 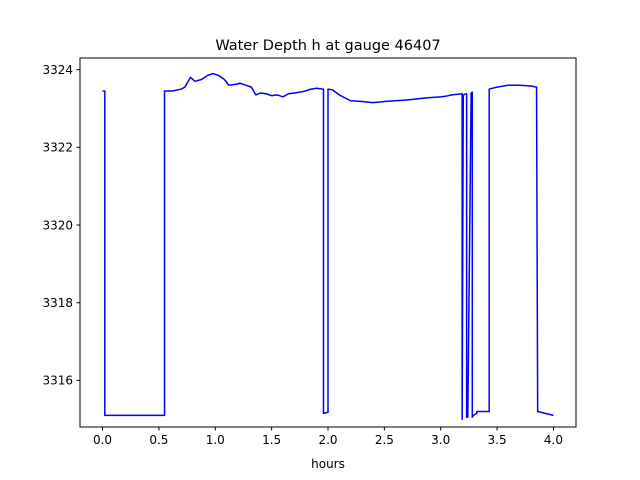 What do you see at coordinates (57, 148) in the screenshot?
I see `y-tick-label: 3322` at bounding box center [57, 148].